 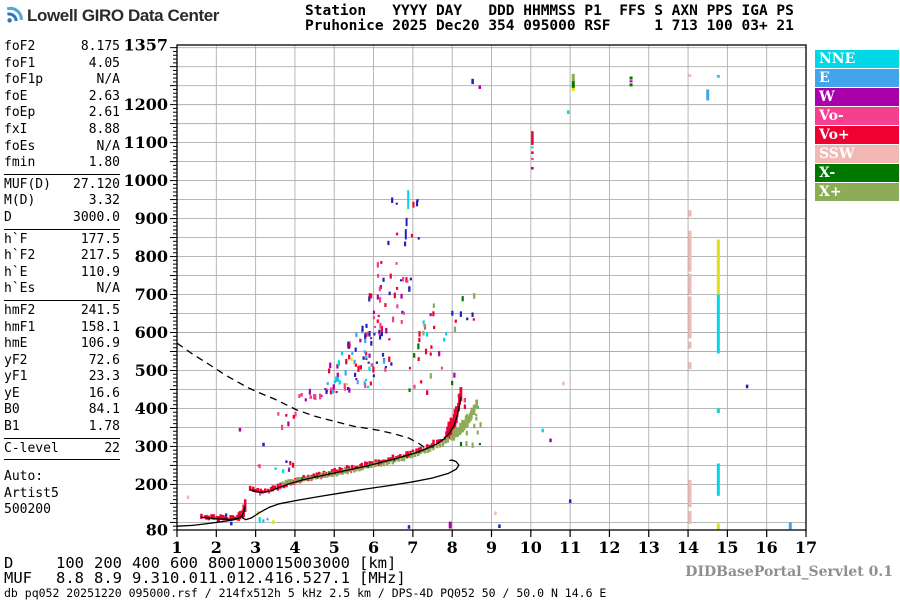 What do you see at coordinates (727, 547) in the screenshot?
I see `x-tick-label: 15` at bounding box center [727, 547].